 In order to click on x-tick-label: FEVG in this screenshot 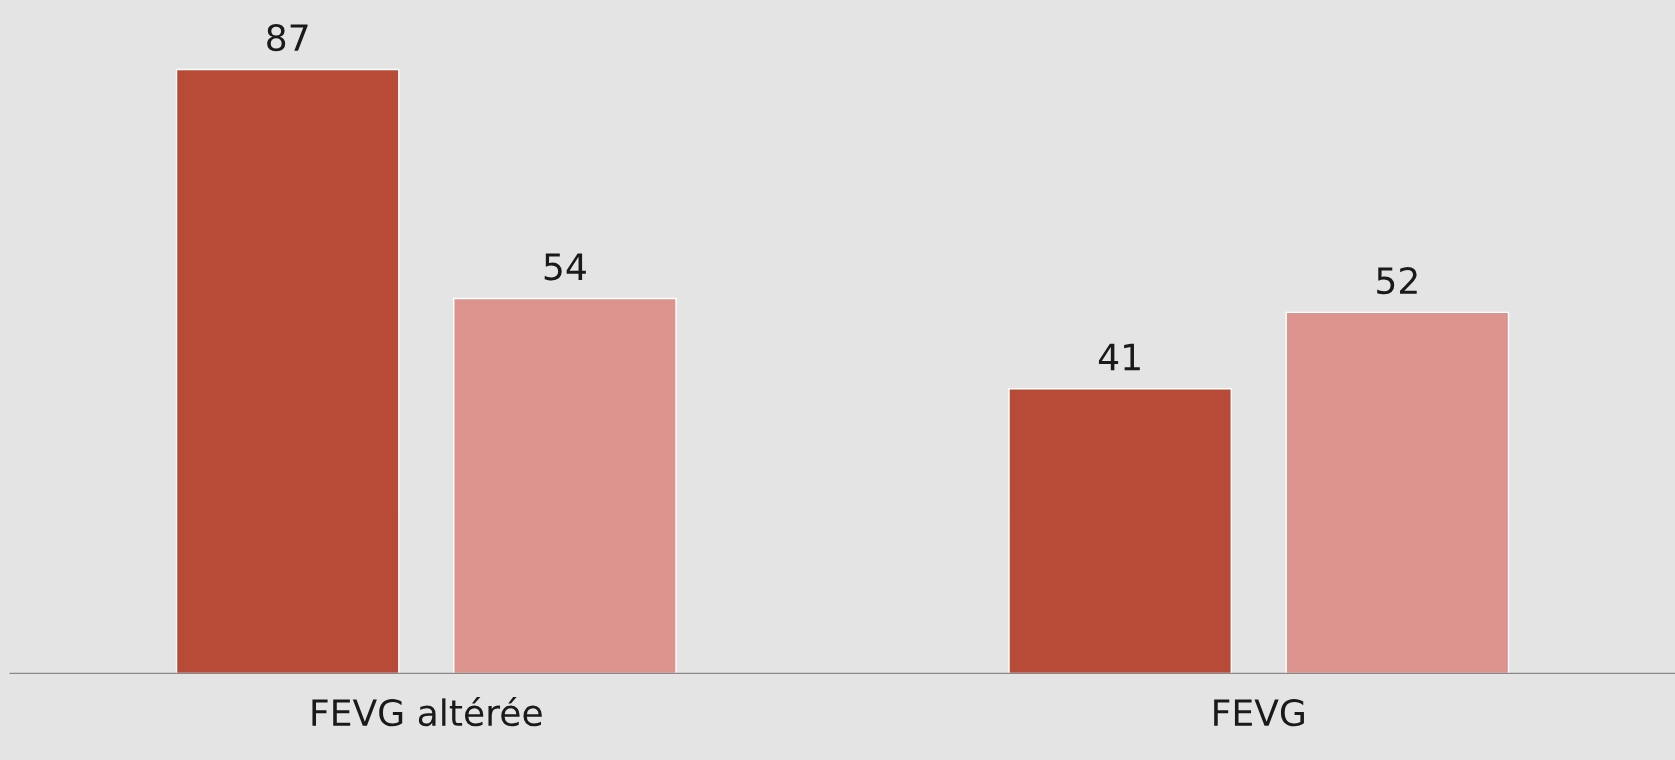, I will do `click(1259, 713)`.